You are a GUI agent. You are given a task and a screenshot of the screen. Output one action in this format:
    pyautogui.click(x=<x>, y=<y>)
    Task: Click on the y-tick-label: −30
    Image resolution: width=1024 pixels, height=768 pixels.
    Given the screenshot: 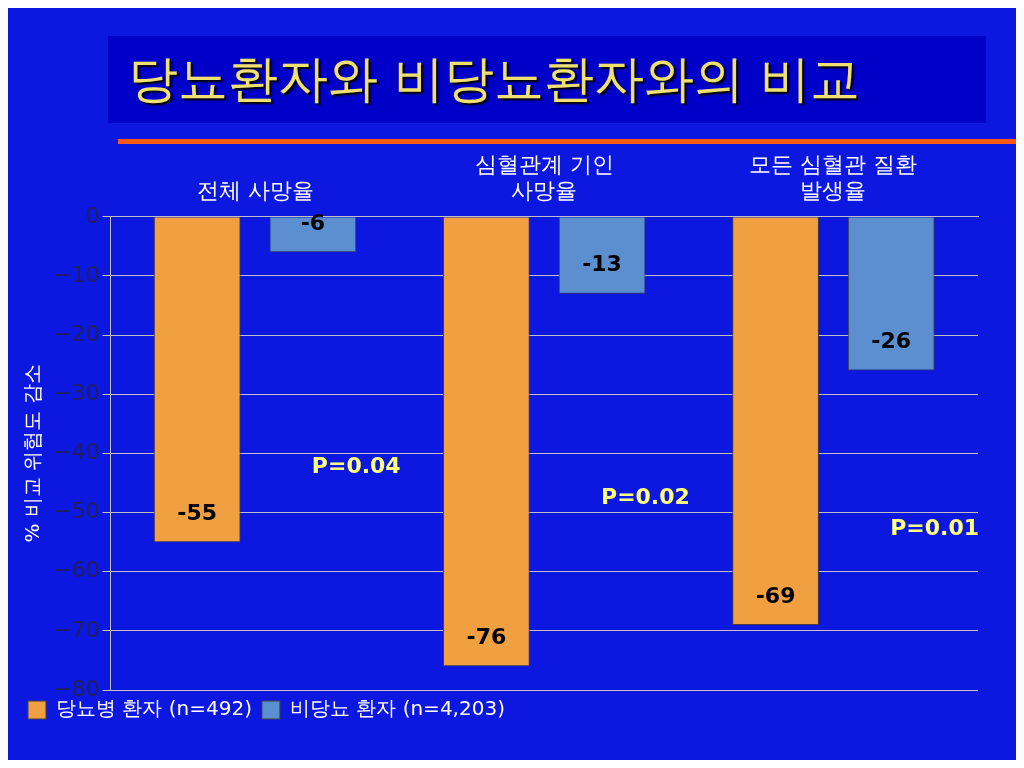 What is the action you would take?
    pyautogui.click(x=76, y=392)
    